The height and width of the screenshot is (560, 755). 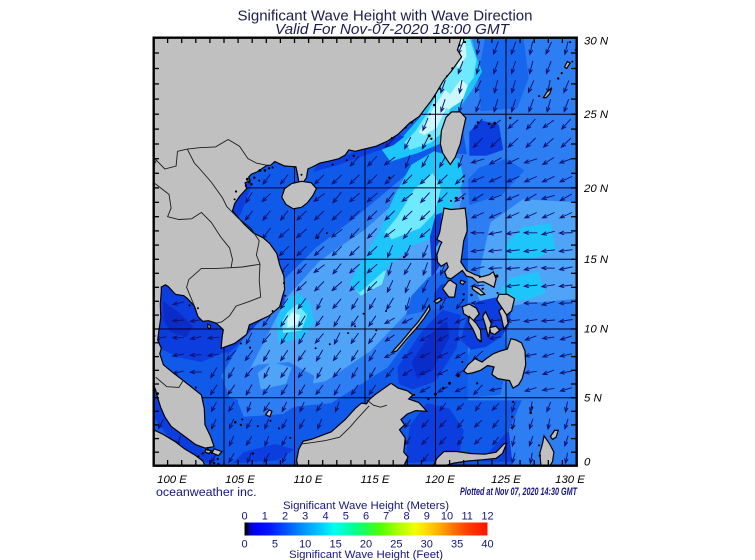 I want to click on svg-text: 15 N, so click(x=596, y=260).